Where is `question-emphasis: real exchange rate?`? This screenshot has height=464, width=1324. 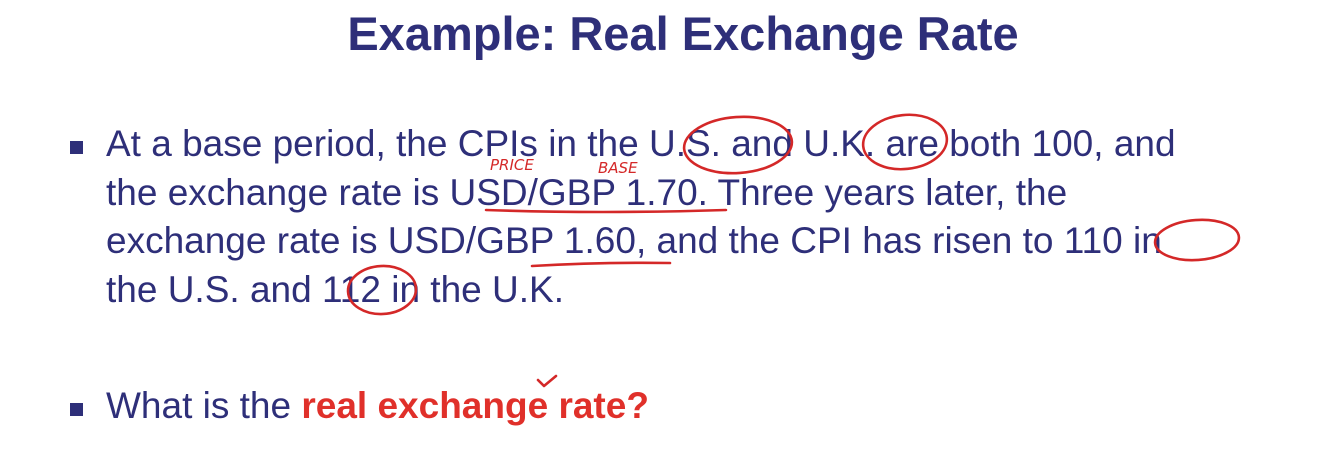 question-emphasis: real exchange rate? is located at coordinates (475, 405).